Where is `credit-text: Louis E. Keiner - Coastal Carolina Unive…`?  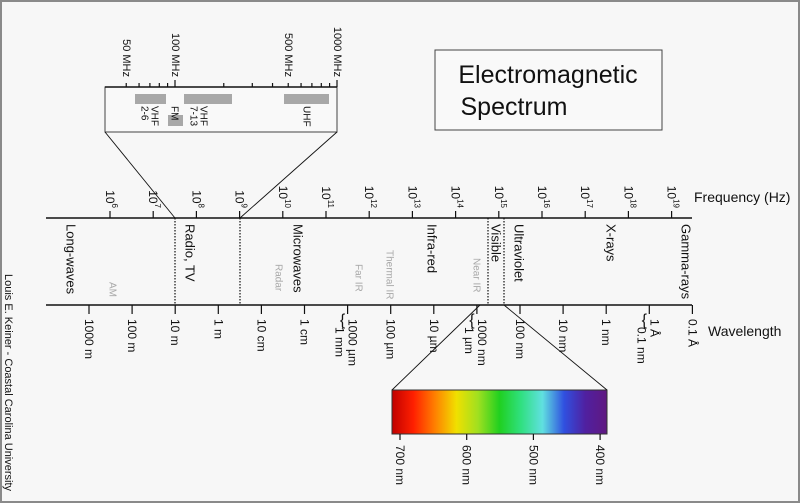
credit-text: Louis E. Keiner - Coastal Carolina Unive… is located at coordinates (8, 383).